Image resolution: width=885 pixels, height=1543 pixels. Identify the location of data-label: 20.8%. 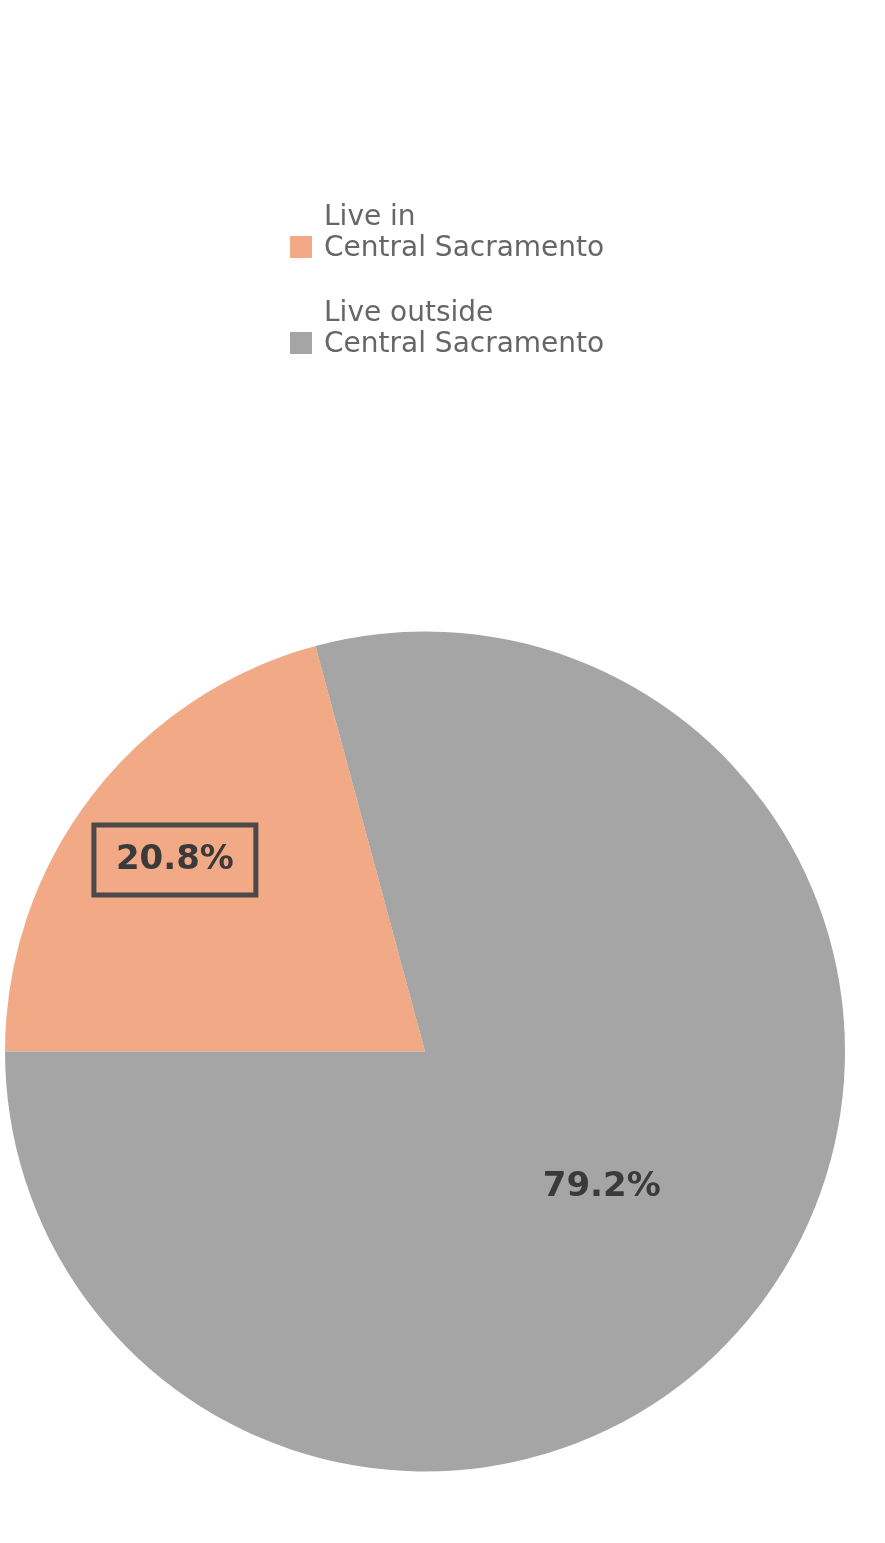
(174, 856).